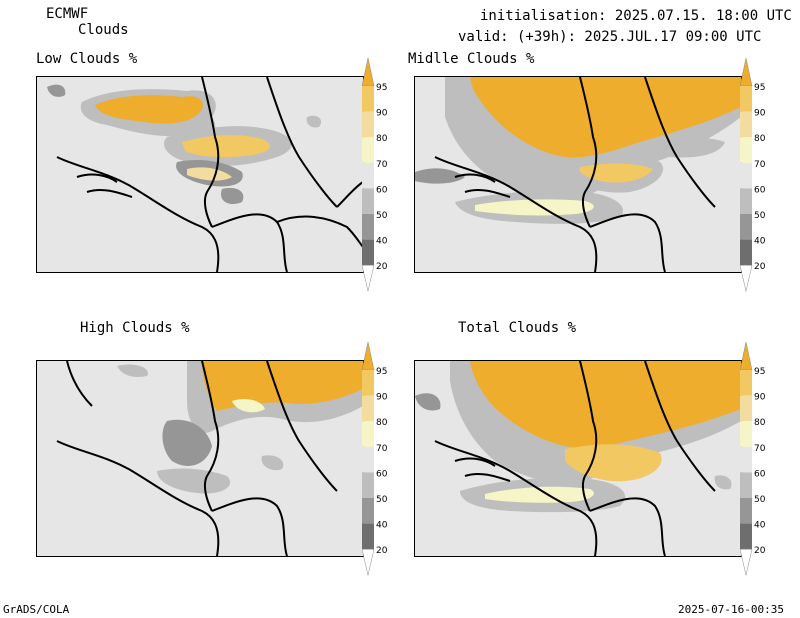 The height and width of the screenshot is (618, 800). I want to click on borders-low, so click(209, 174).